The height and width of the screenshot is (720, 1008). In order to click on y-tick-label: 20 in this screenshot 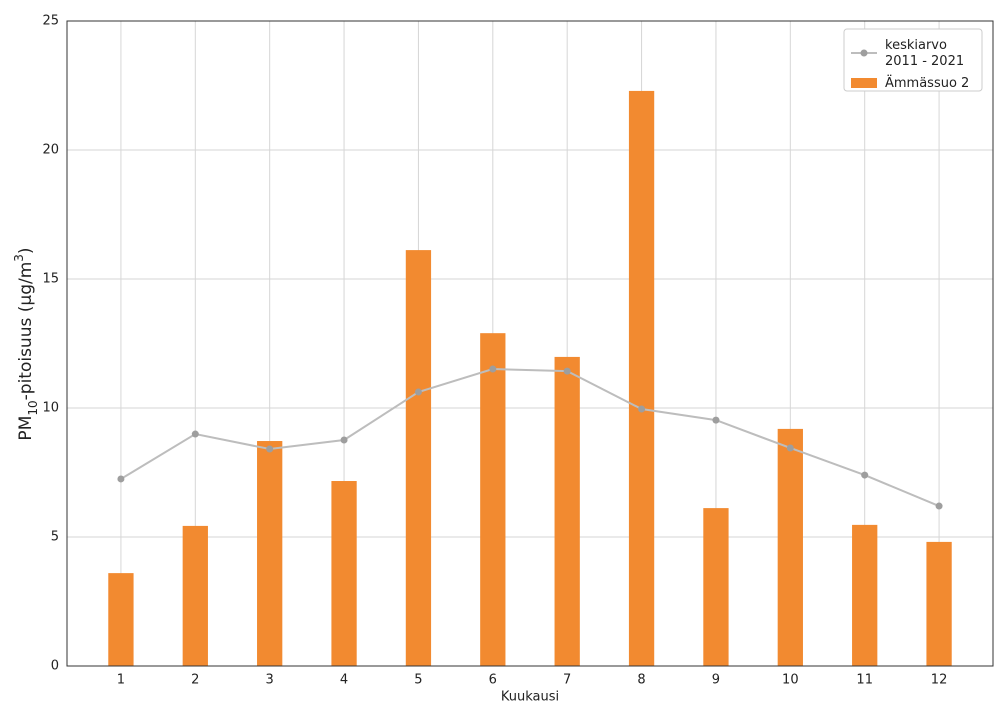, I will do `click(50, 150)`.